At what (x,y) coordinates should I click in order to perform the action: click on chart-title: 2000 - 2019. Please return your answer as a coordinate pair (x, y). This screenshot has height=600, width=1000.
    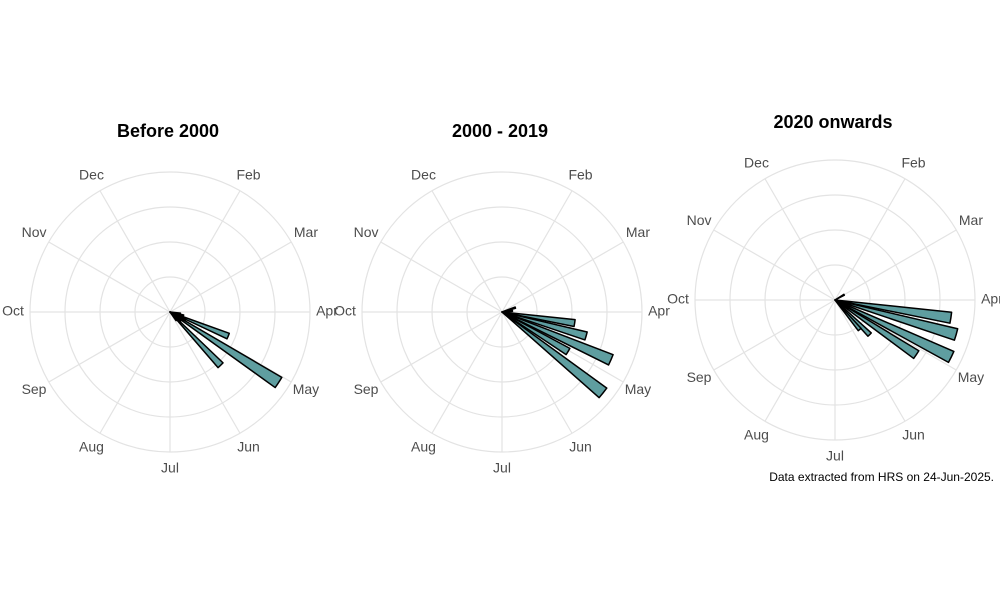
    Looking at the image, I should click on (500, 131).